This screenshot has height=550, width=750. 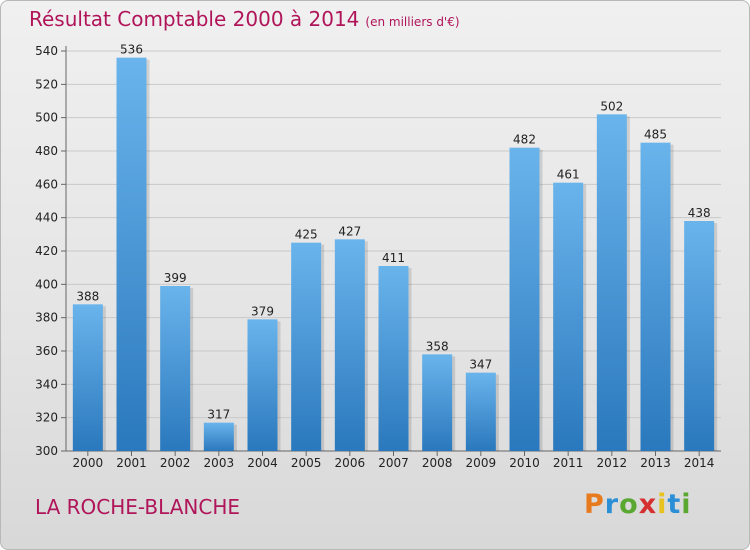 I want to click on x-tick-label: 2013, so click(x=655, y=463).